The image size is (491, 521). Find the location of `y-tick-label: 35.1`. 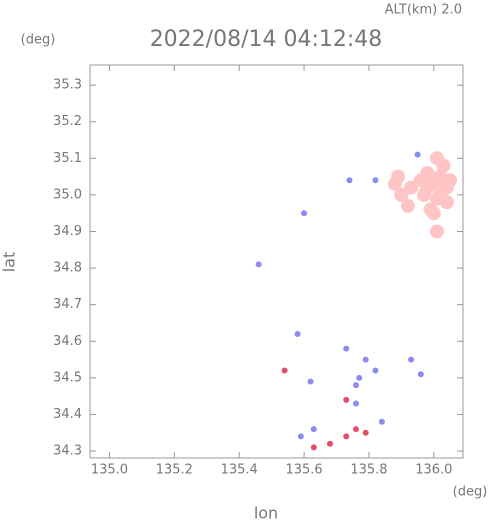

y-tick-label: 35.1 is located at coordinates (67, 158).